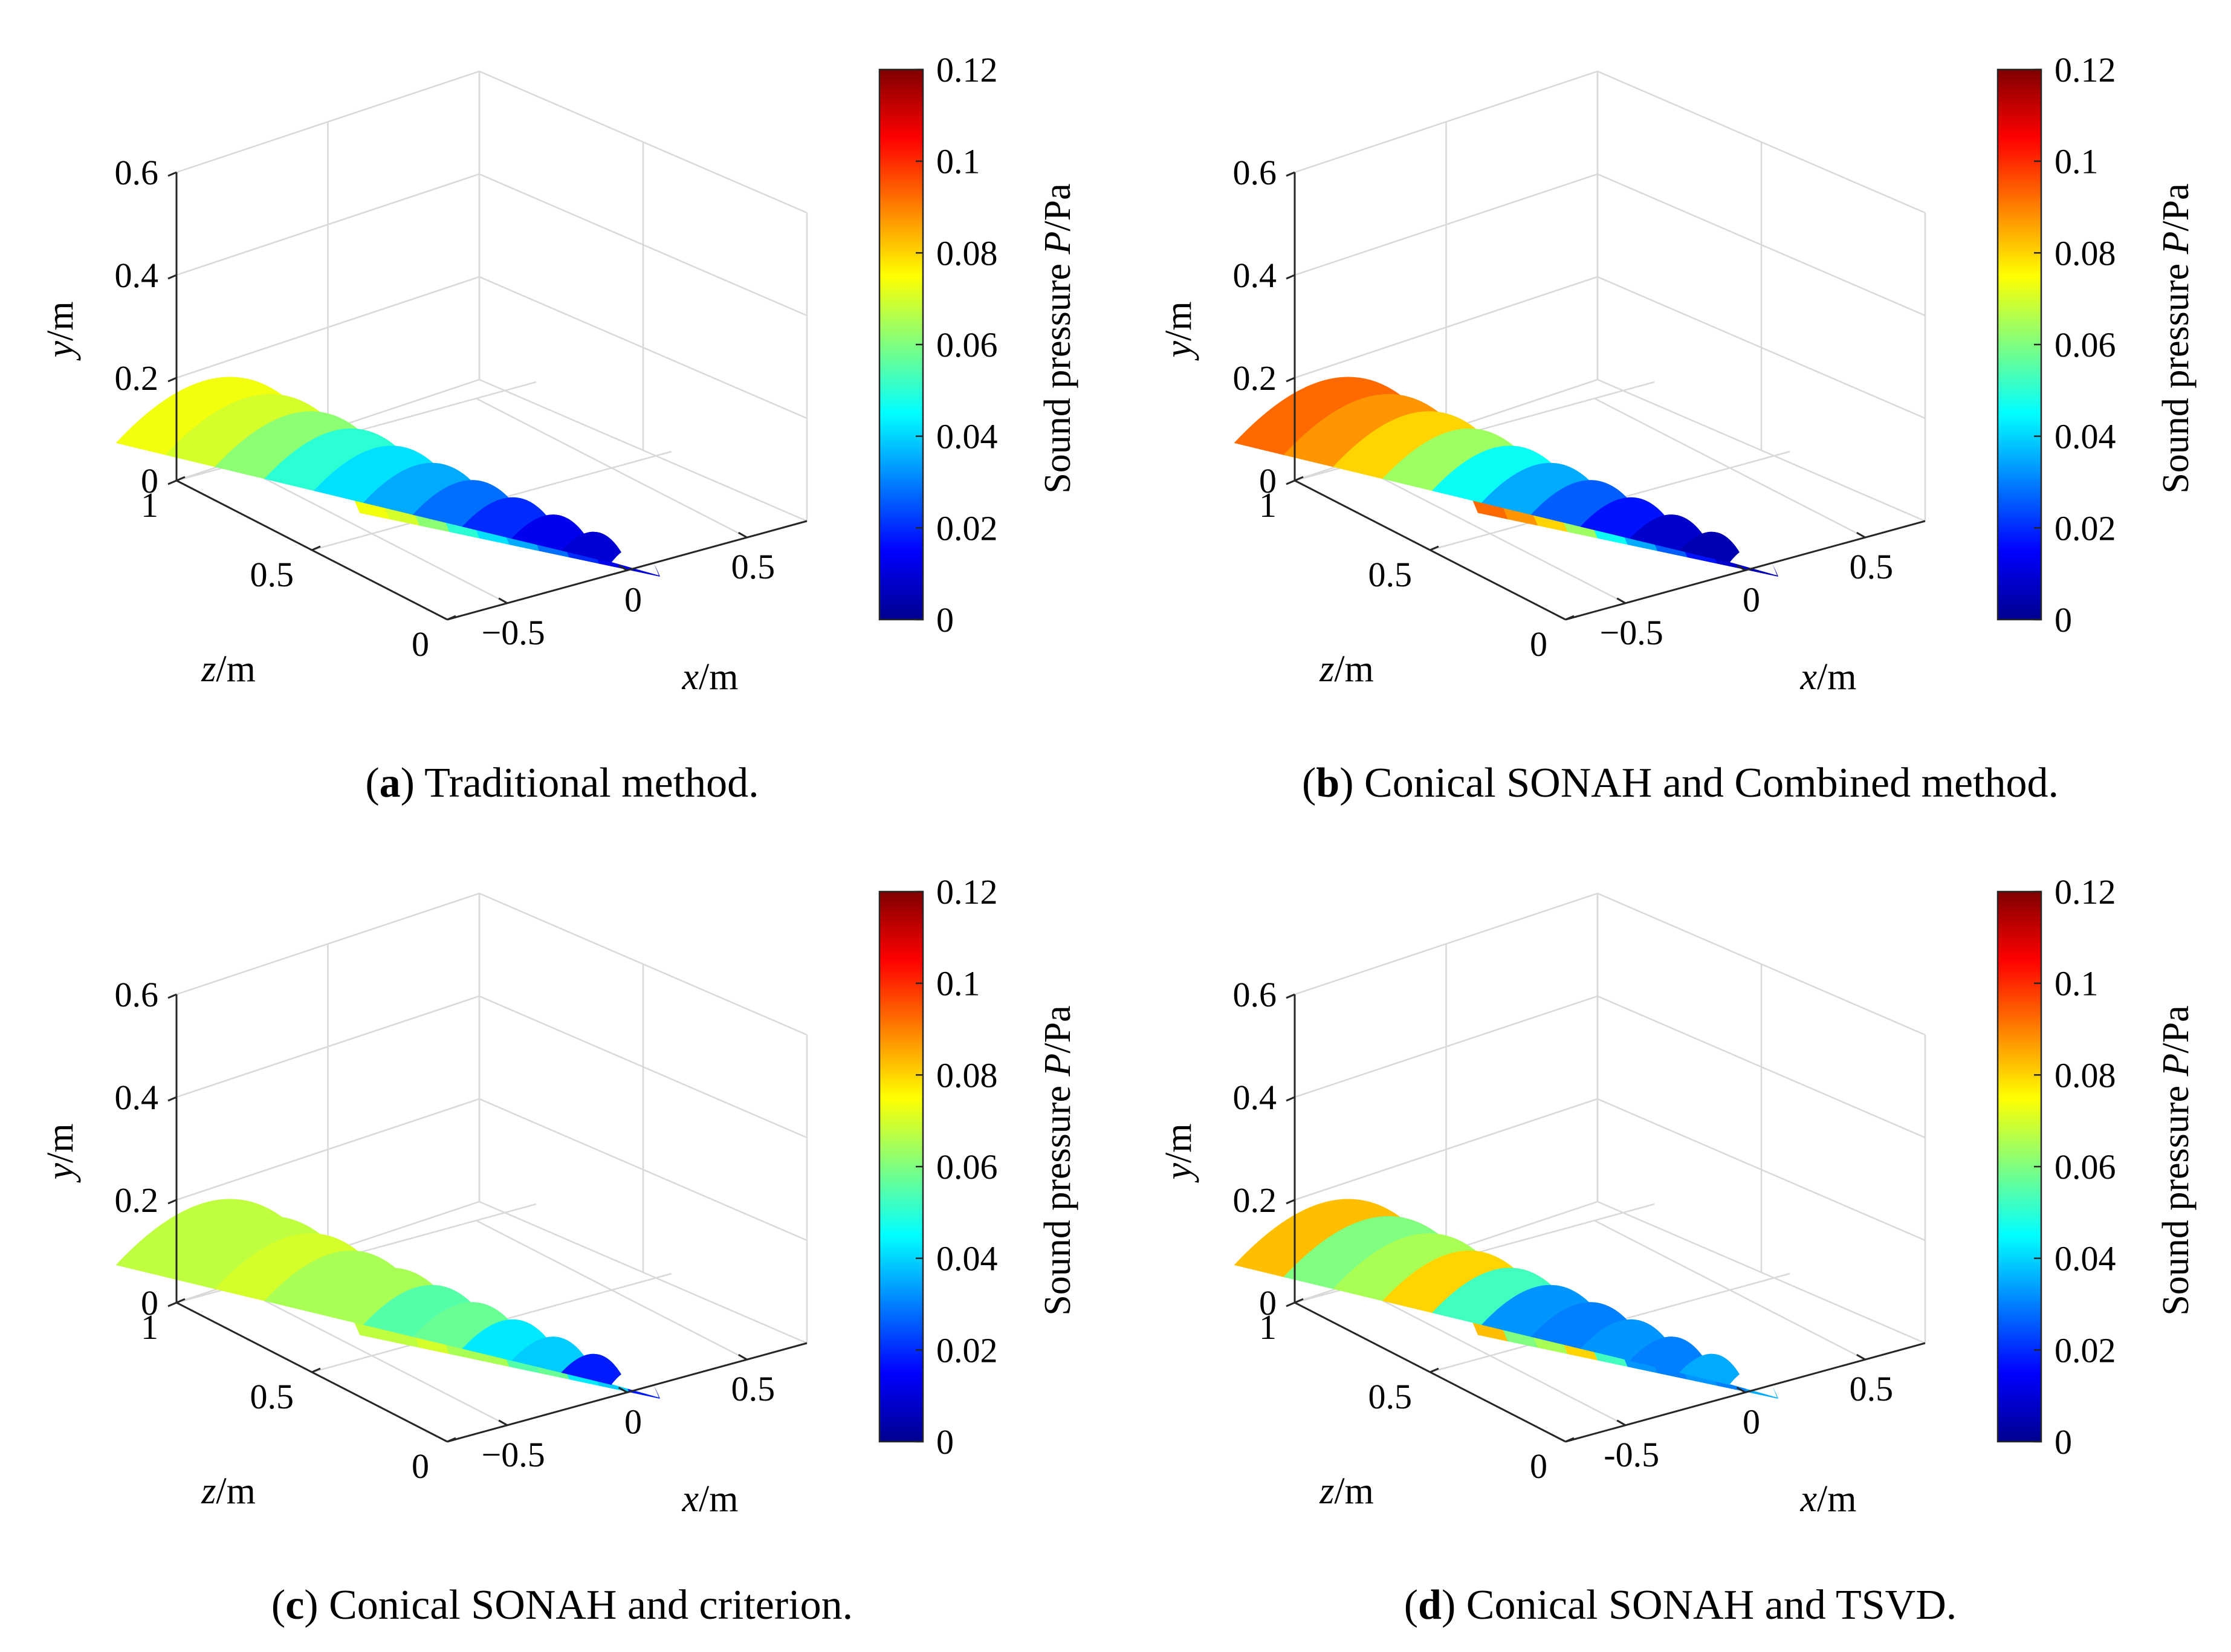 The height and width of the screenshot is (1652, 2231). I want to click on caption-text: ) Traditional method., so click(580, 783).